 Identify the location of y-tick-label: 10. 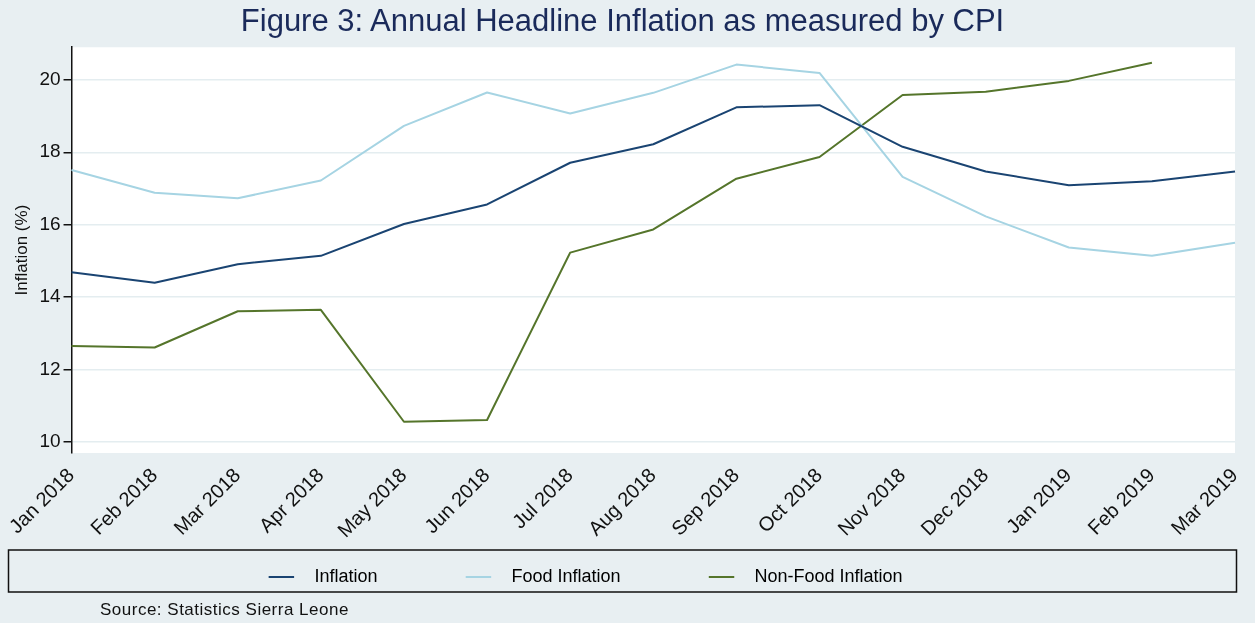
(50, 441).